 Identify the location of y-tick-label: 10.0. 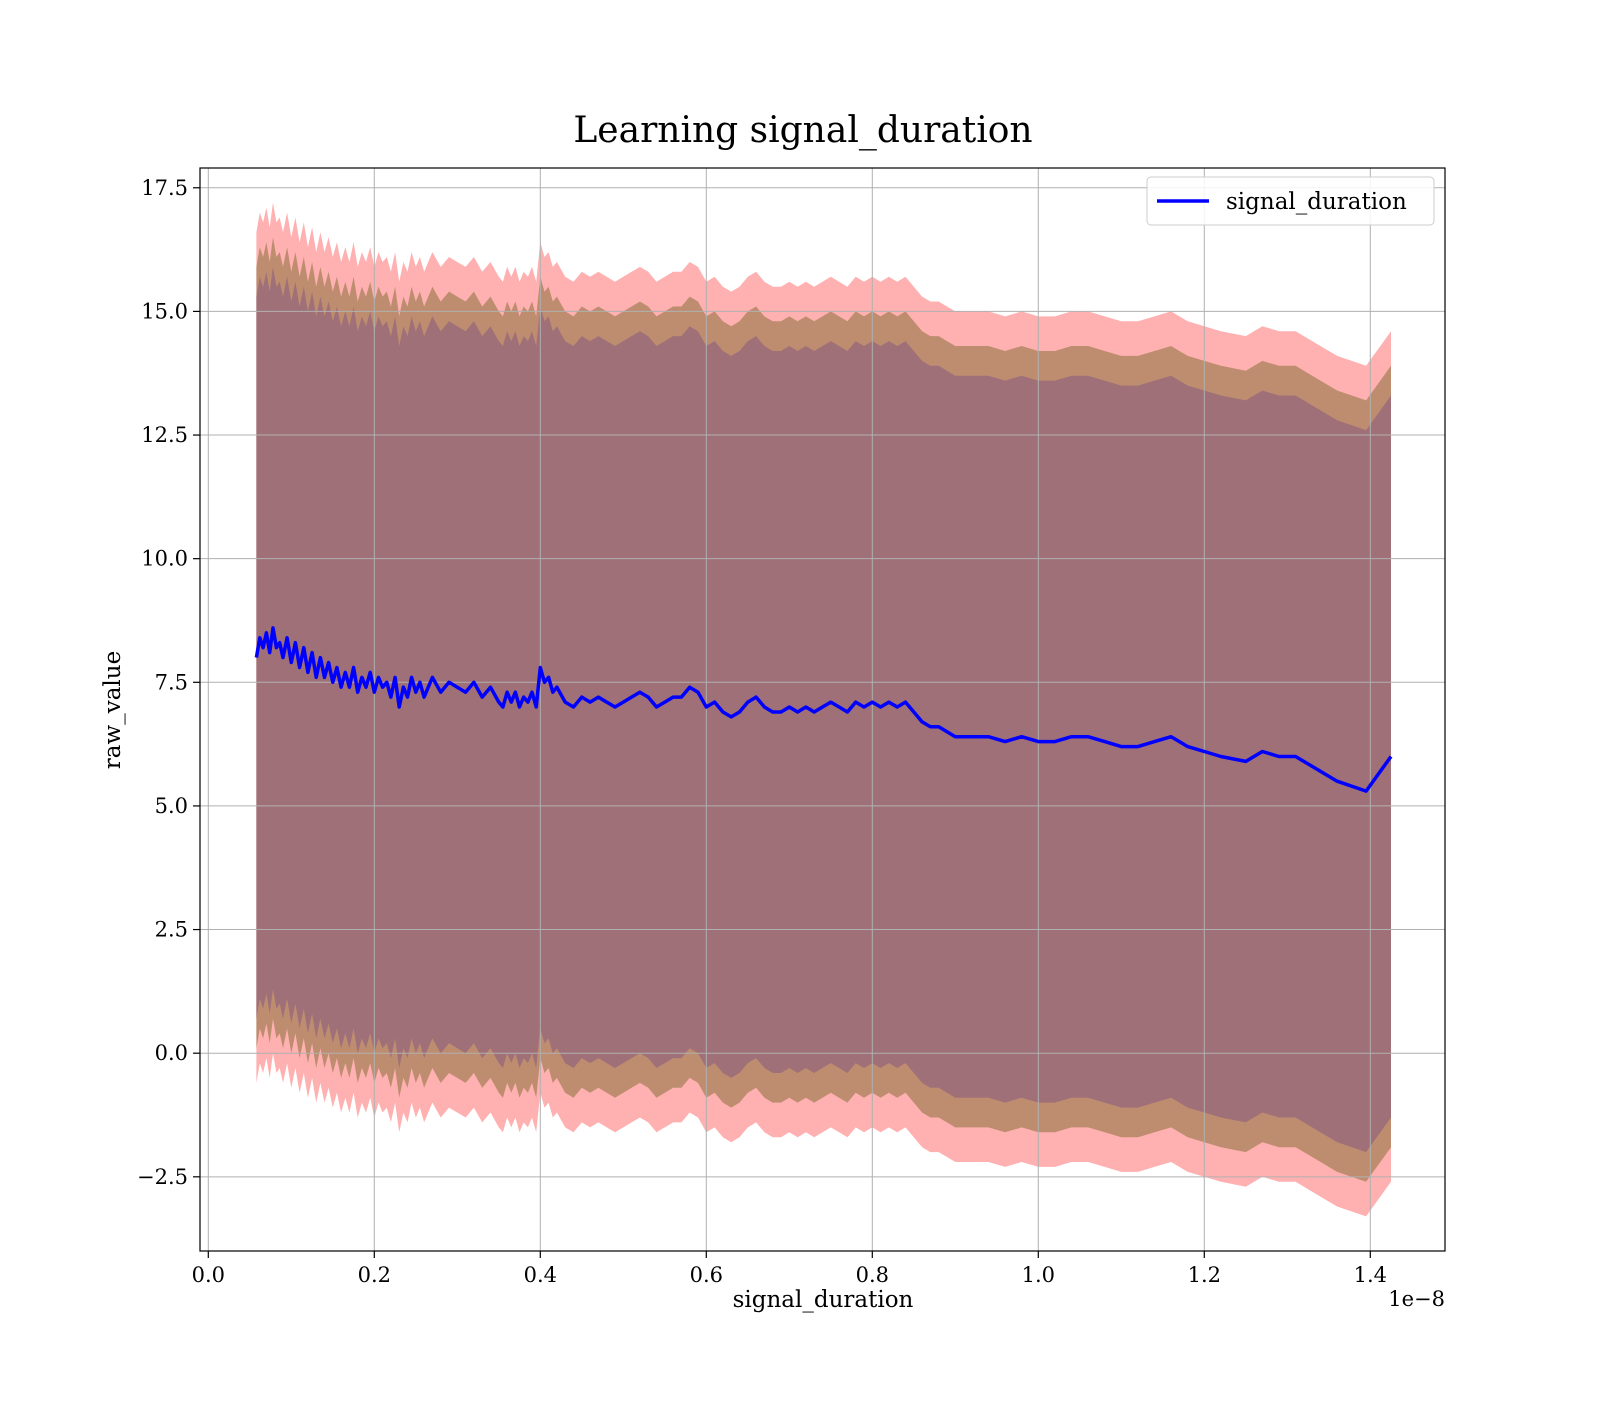
(164, 559).